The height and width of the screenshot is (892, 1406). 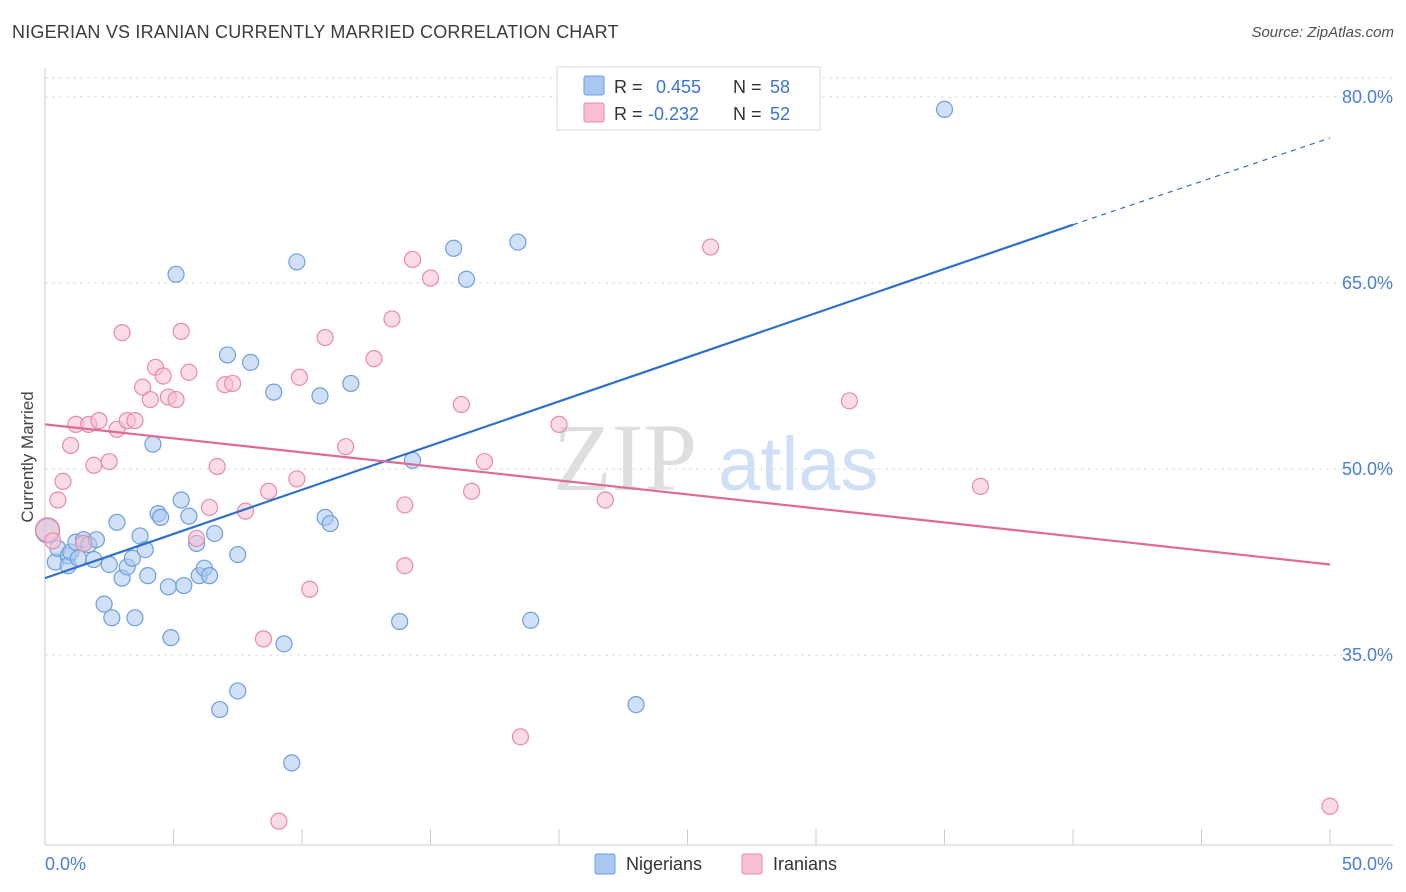 I want to click on legend-r-value-2: -0.232, so click(x=673, y=114).